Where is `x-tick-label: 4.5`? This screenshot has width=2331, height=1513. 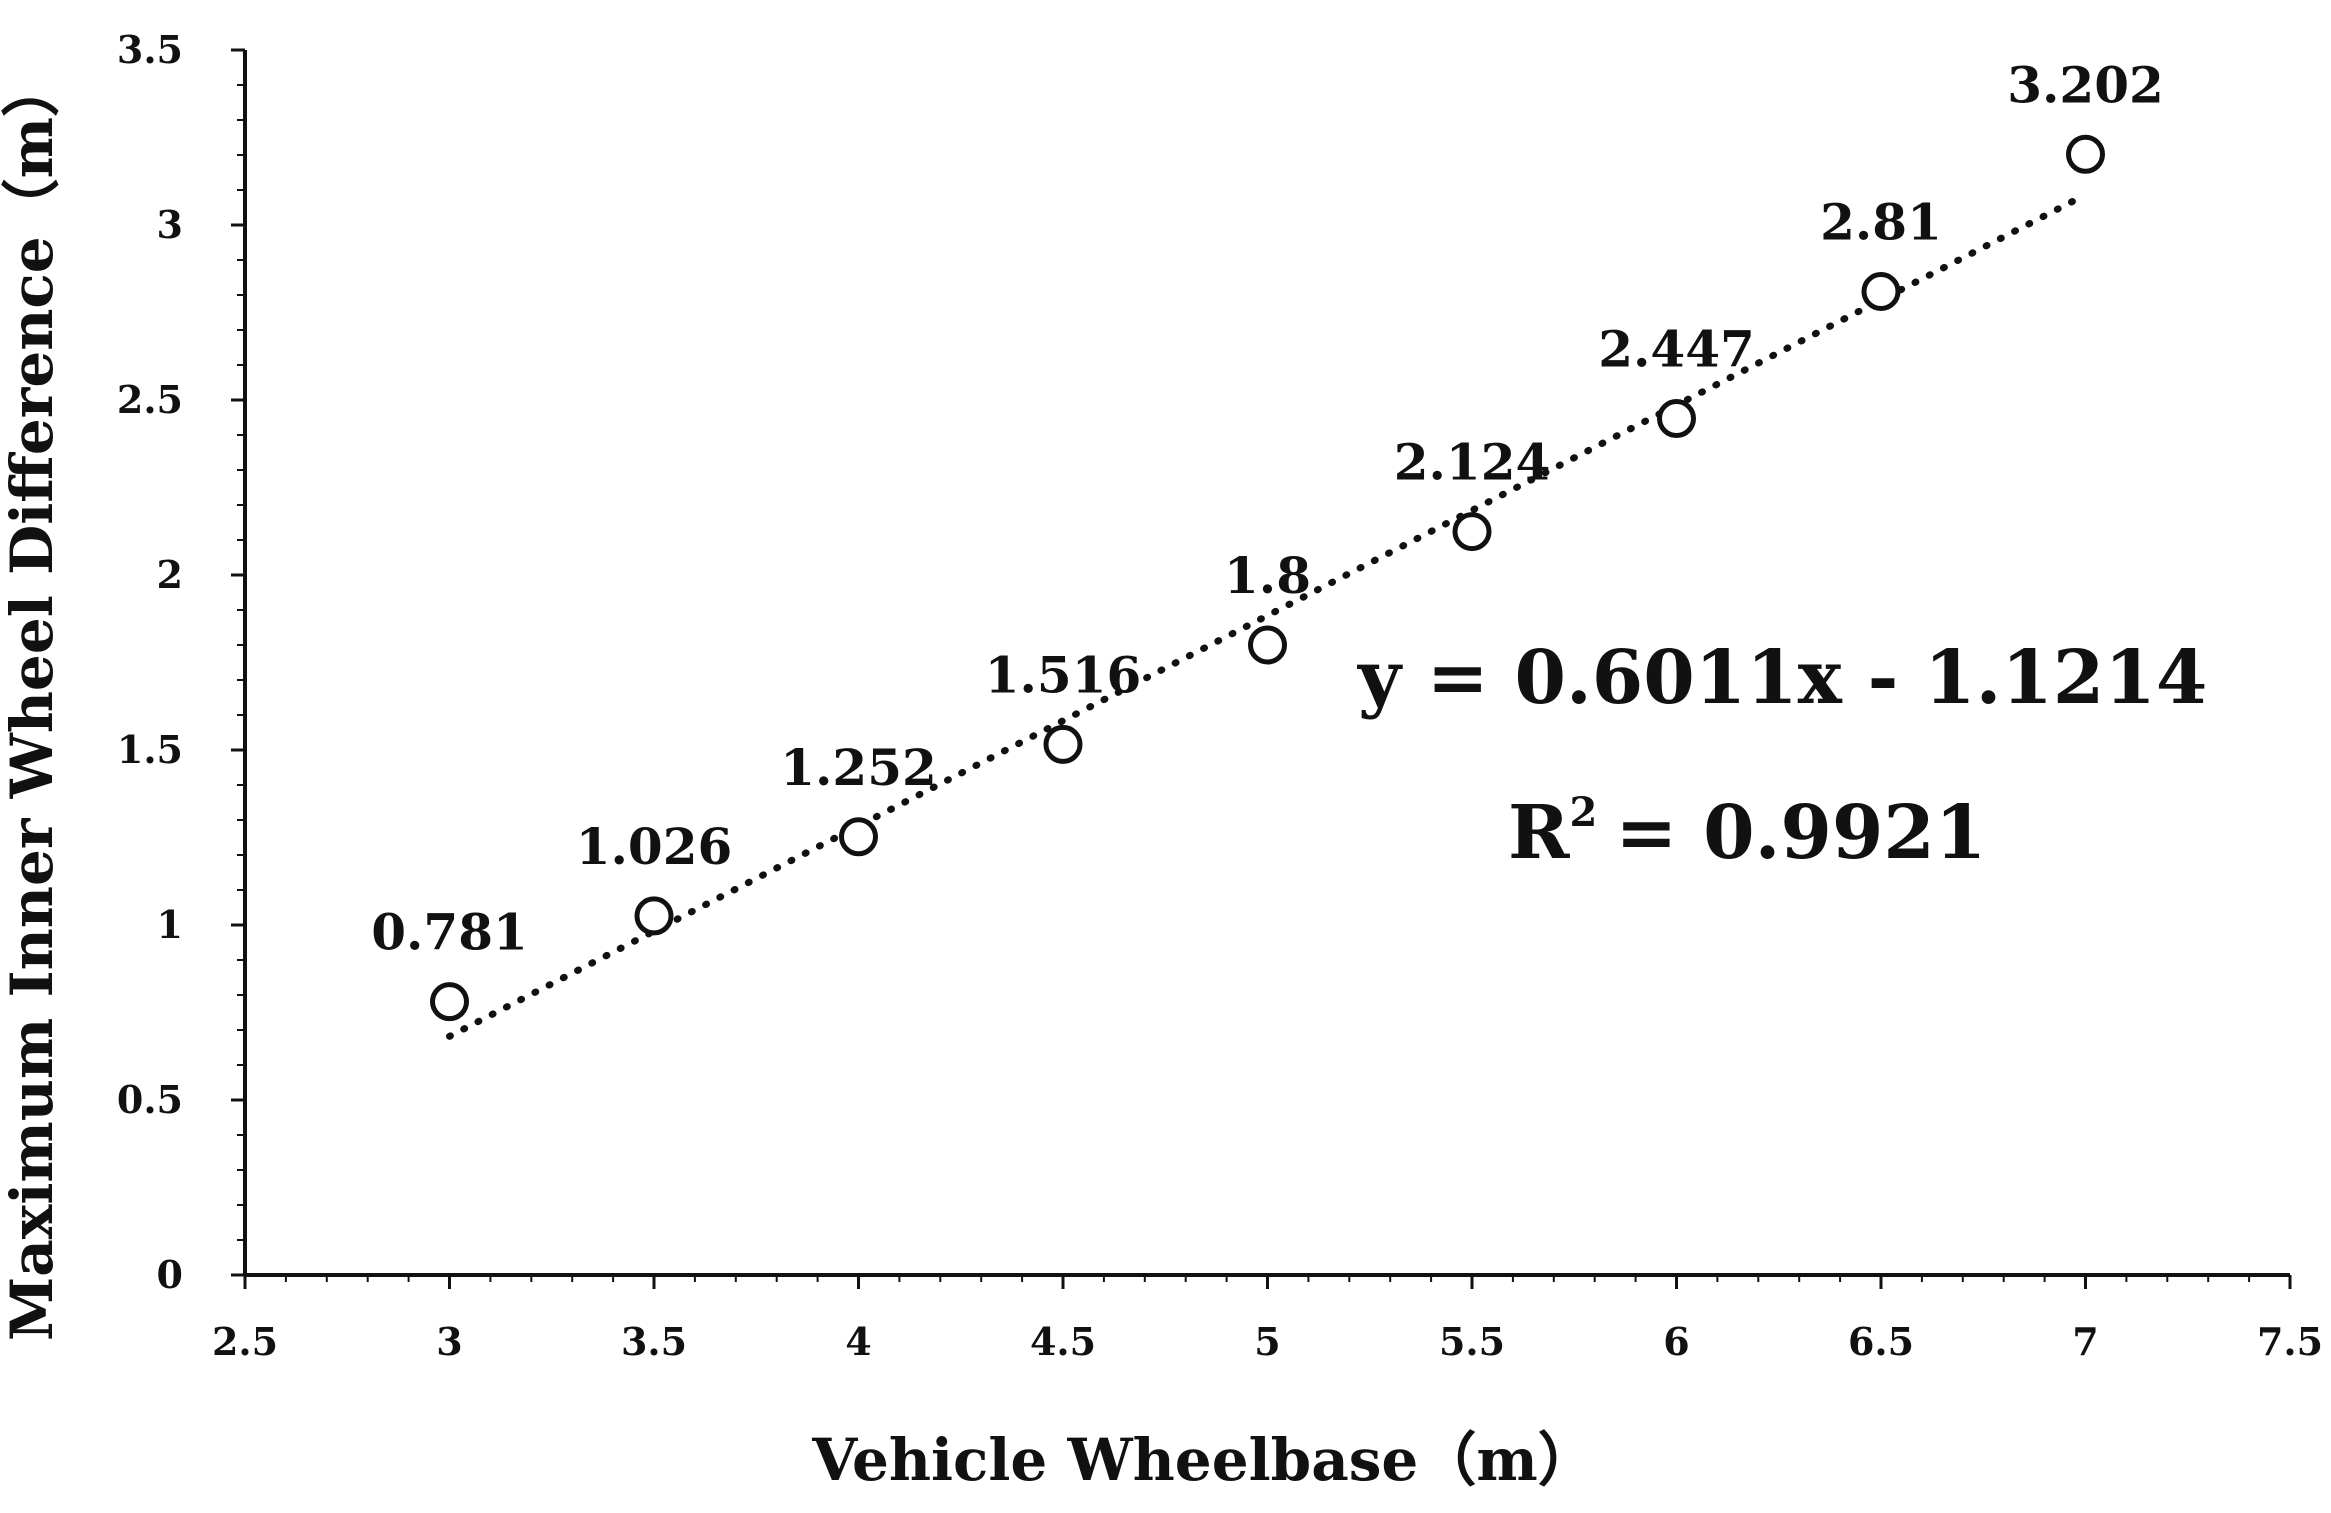 x-tick-label: 4.5 is located at coordinates (1063, 1341).